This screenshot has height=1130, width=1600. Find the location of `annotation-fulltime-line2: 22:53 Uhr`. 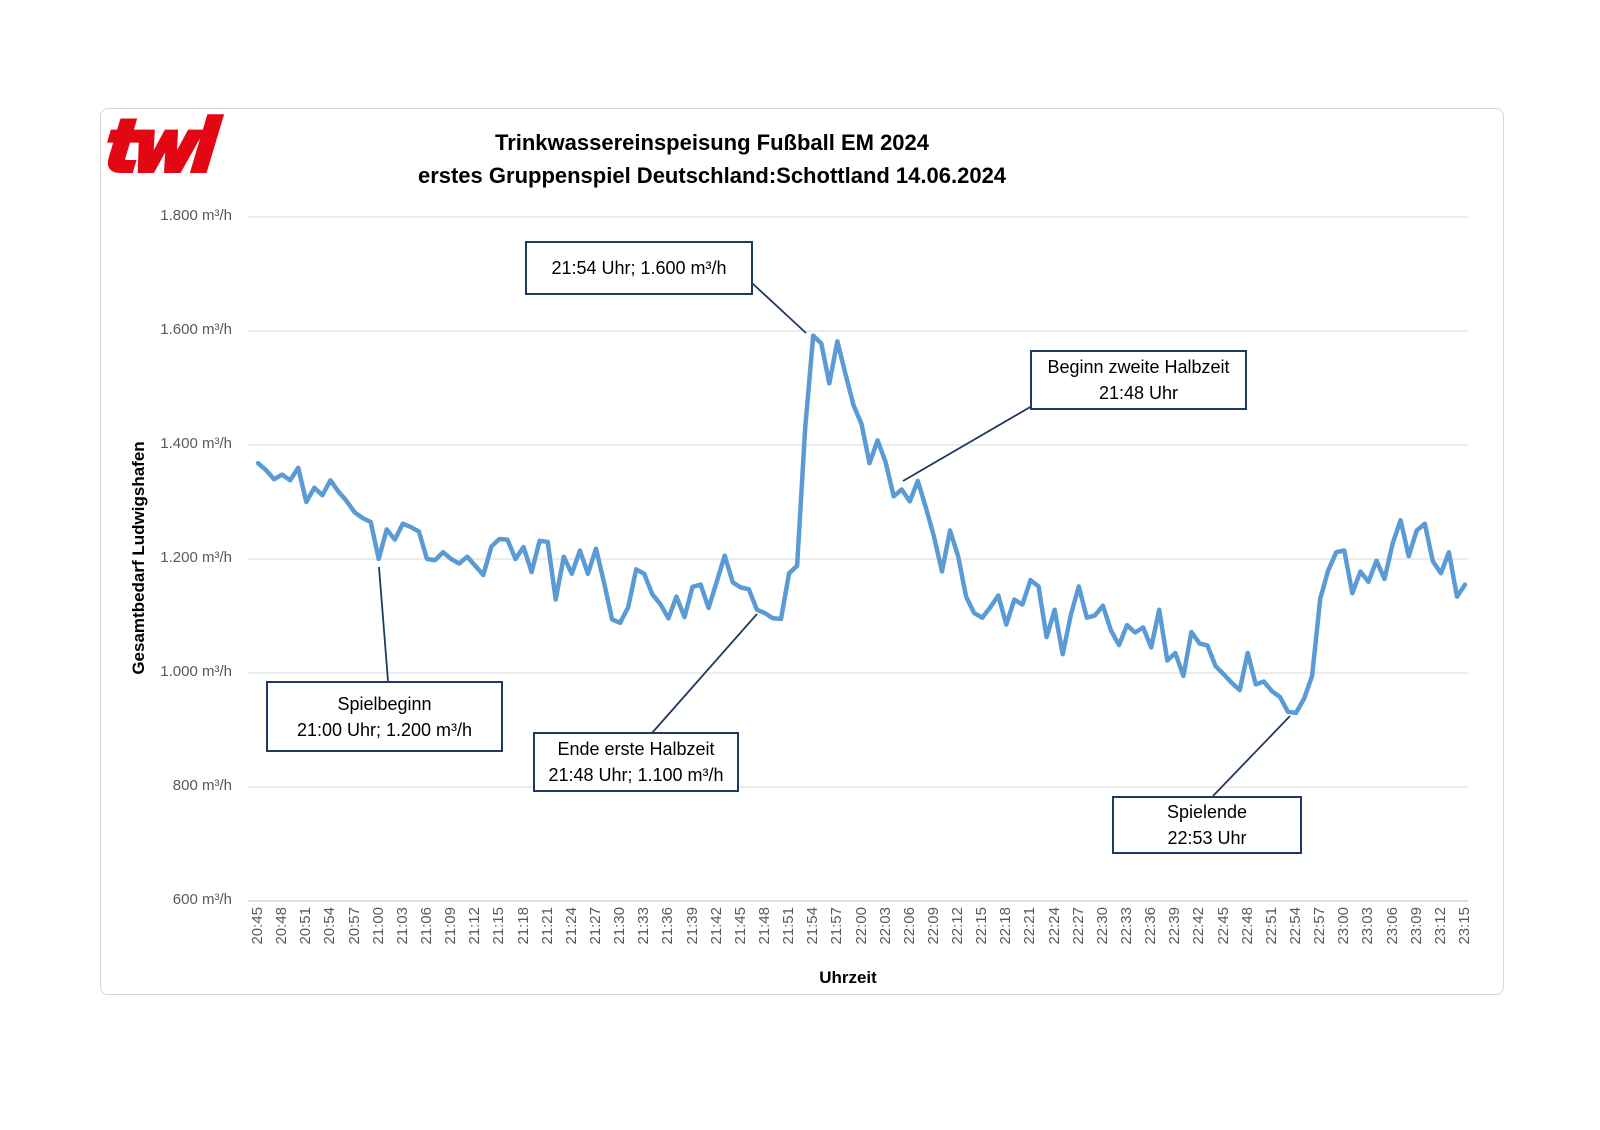

annotation-fulltime-line2: 22:53 Uhr is located at coordinates (1207, 838).